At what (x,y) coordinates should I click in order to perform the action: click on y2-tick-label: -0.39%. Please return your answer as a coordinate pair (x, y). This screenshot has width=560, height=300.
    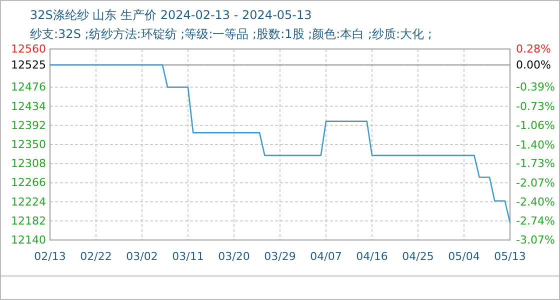
    Looking at the image, I should click on (535, 87).